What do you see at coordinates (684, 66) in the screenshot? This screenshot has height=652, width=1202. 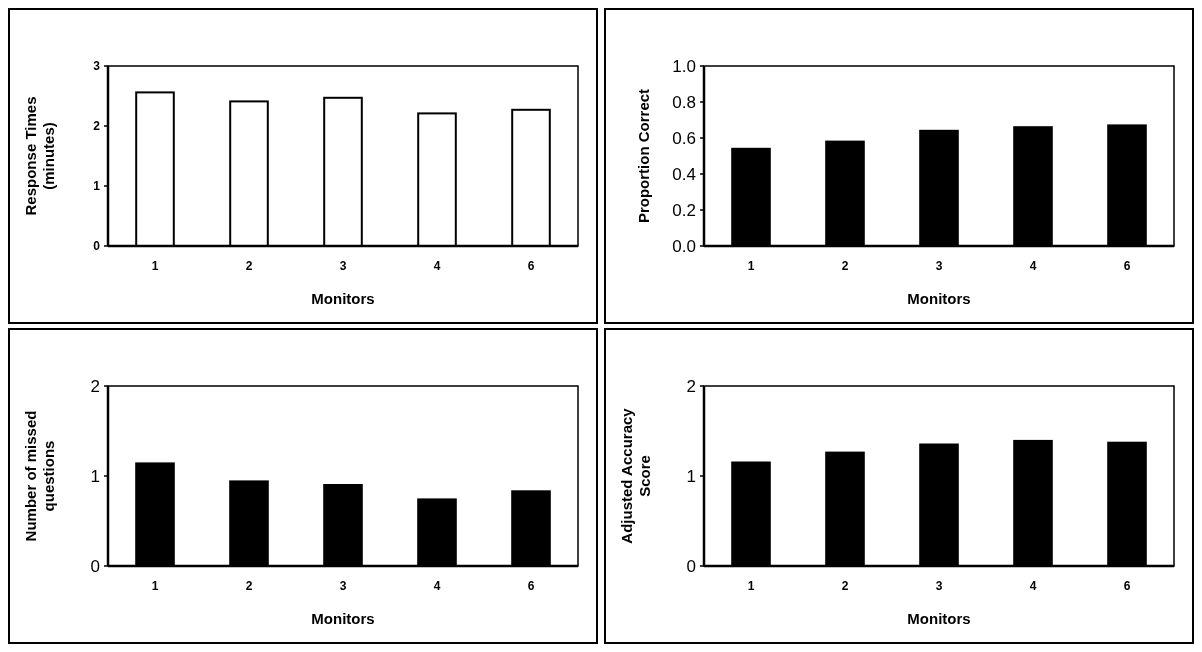 I see `y-tick-label: 1.0` at bounding box center [684, 66].